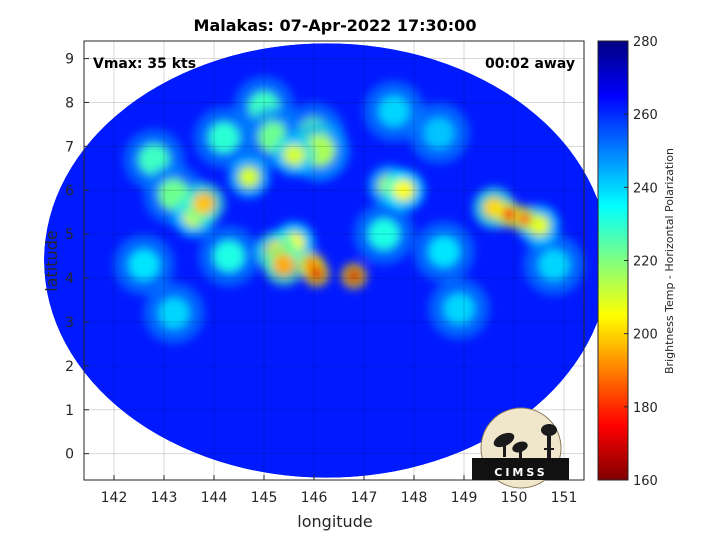  I want to click on y-tick-label: 7, so click(69, 147).